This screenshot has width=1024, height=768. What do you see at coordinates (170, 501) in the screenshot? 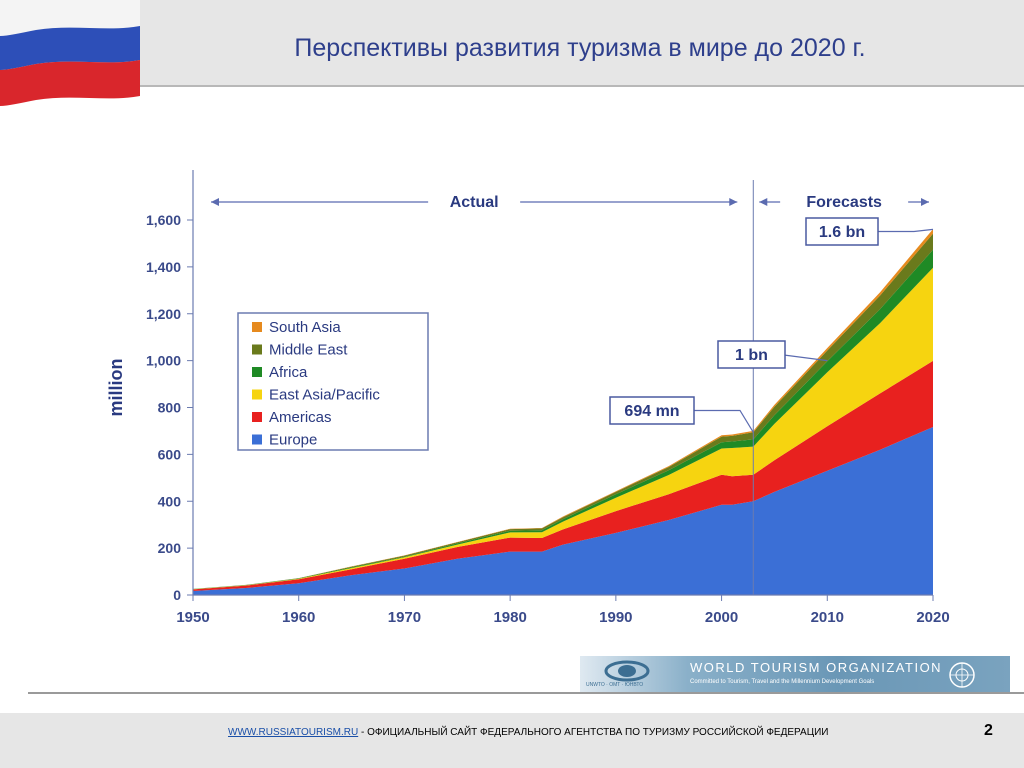
I see `y-tick-label: 400` at bounding box center [170, 501].